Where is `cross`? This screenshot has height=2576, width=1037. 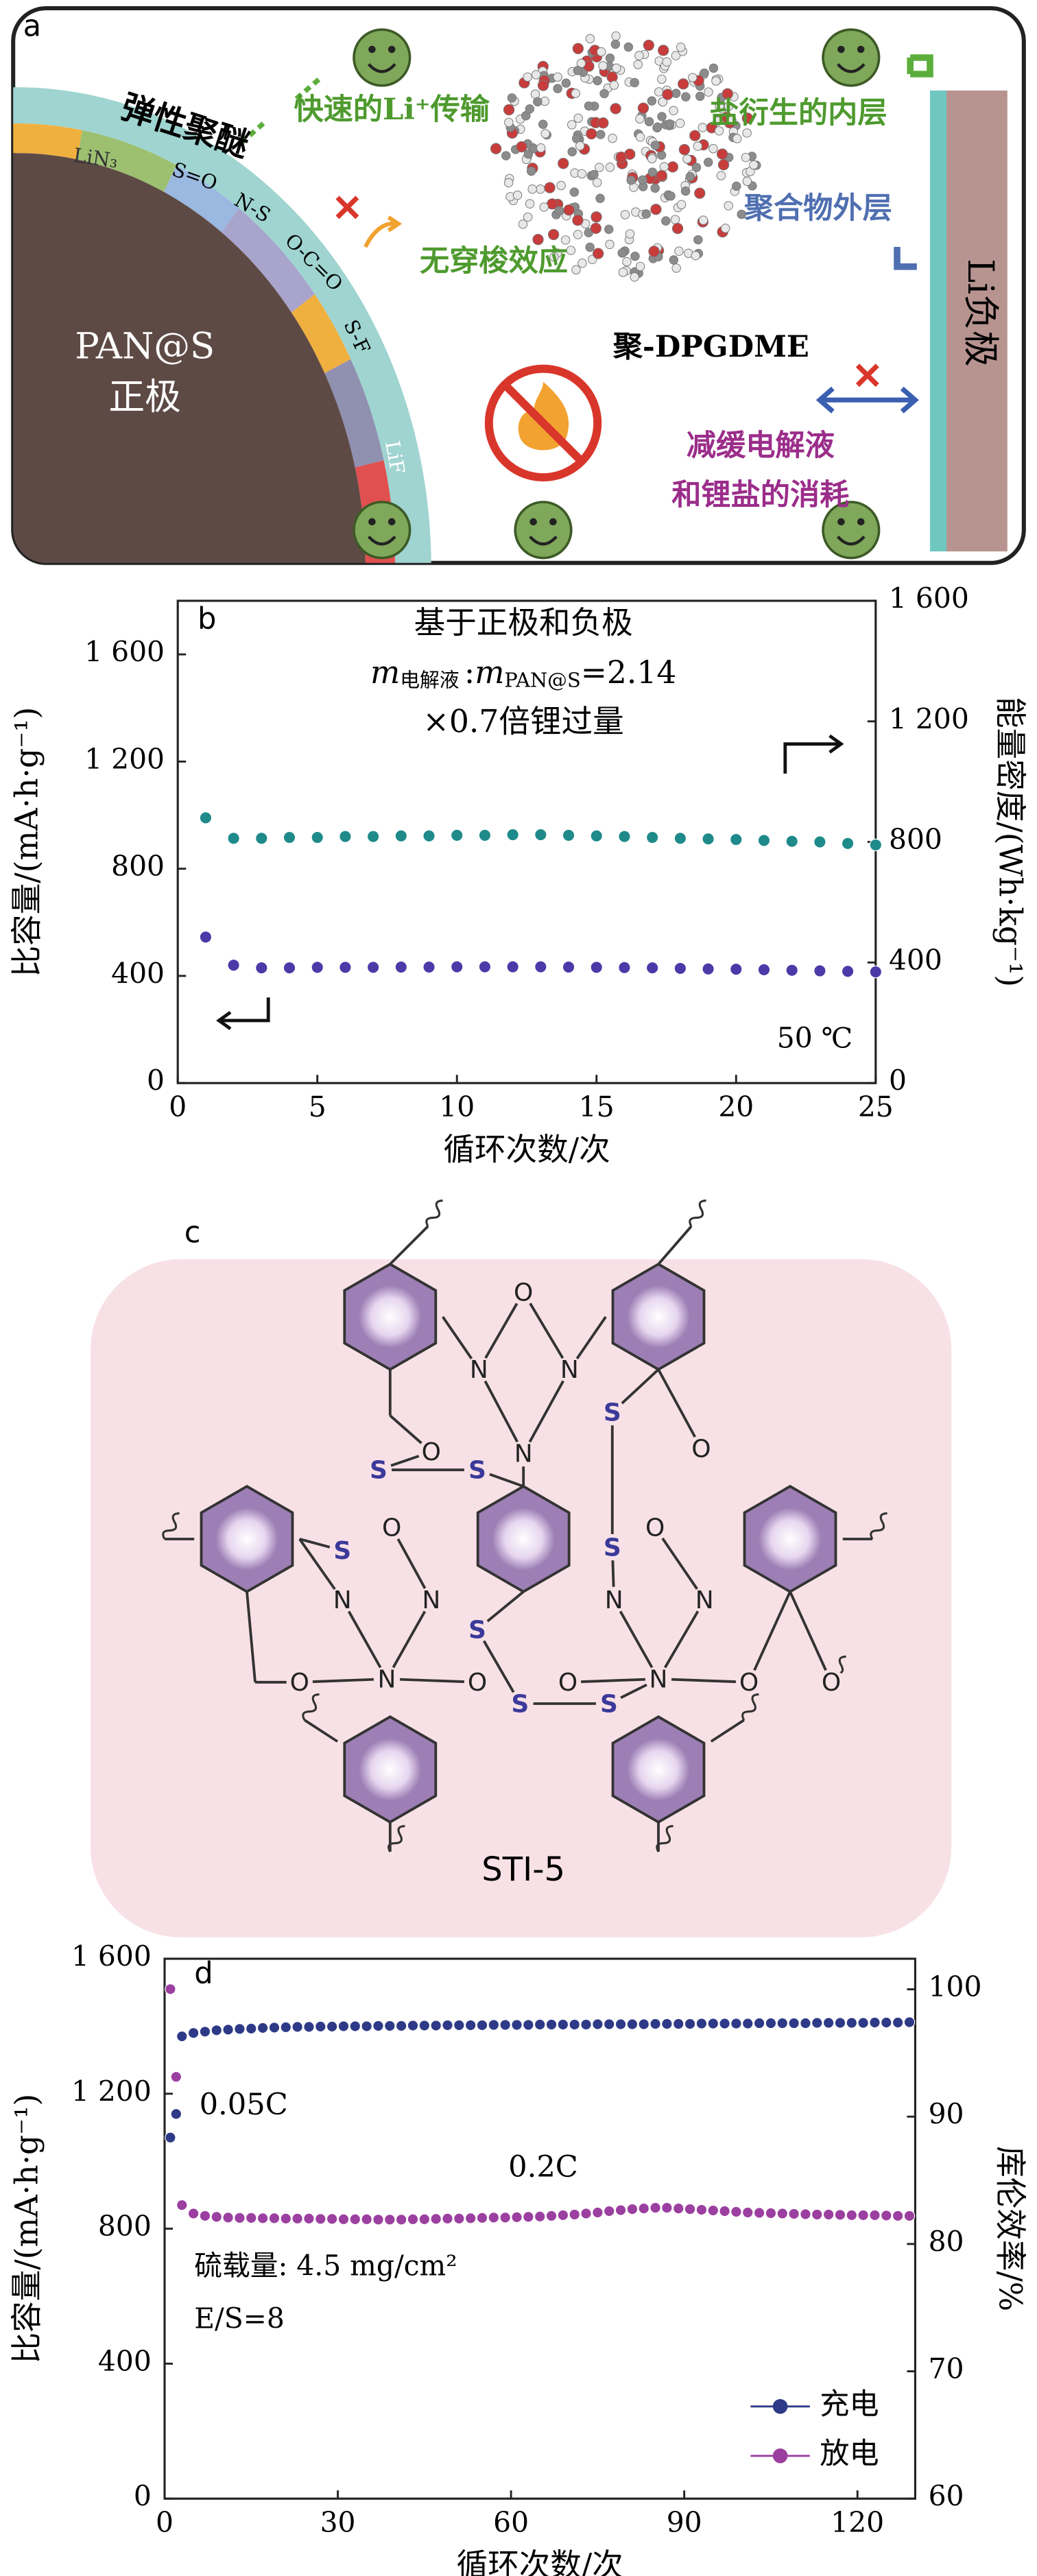
cross is located at coordinates (347, 207).